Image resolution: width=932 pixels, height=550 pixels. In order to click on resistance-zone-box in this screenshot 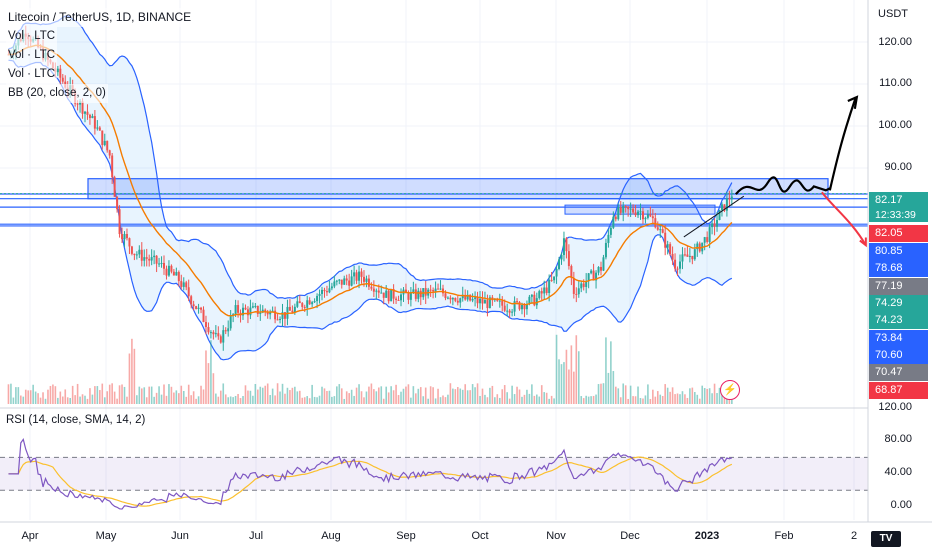, I will do `click(458, 189)`.